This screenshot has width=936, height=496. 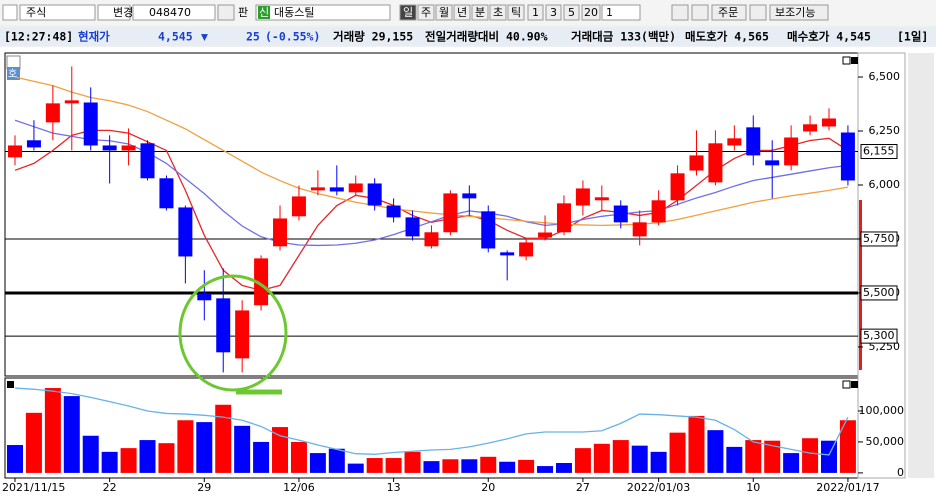 I want to click on add-button, so click(x=758, y=12).